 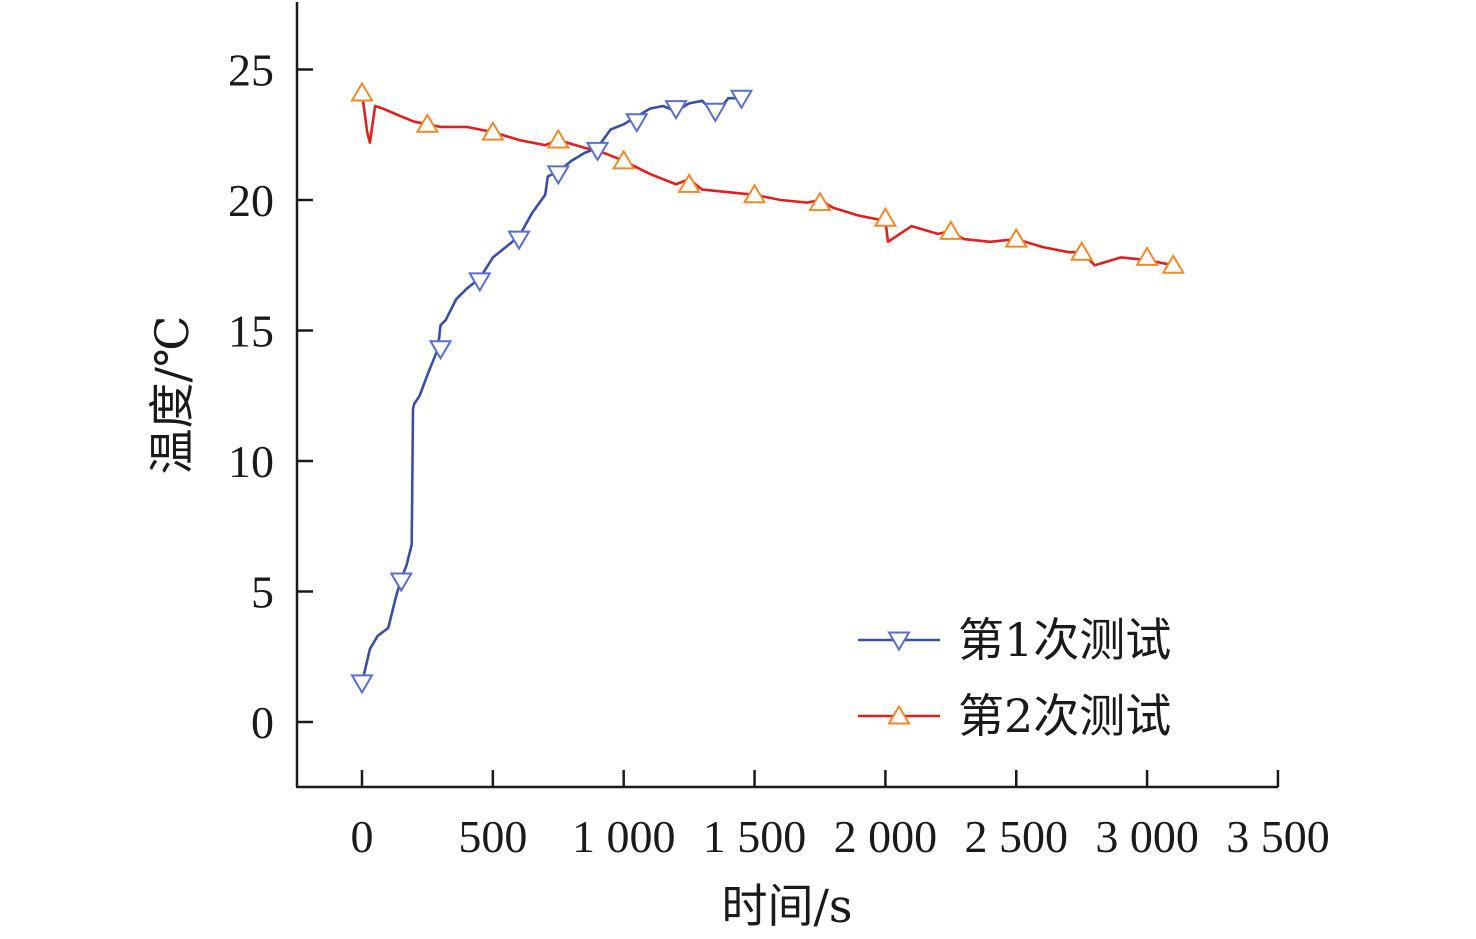 What do you see at coordinates (755, 836) in the screenshot?
I see `x-tick-label: 1 500` at bounding box center [755, 836].